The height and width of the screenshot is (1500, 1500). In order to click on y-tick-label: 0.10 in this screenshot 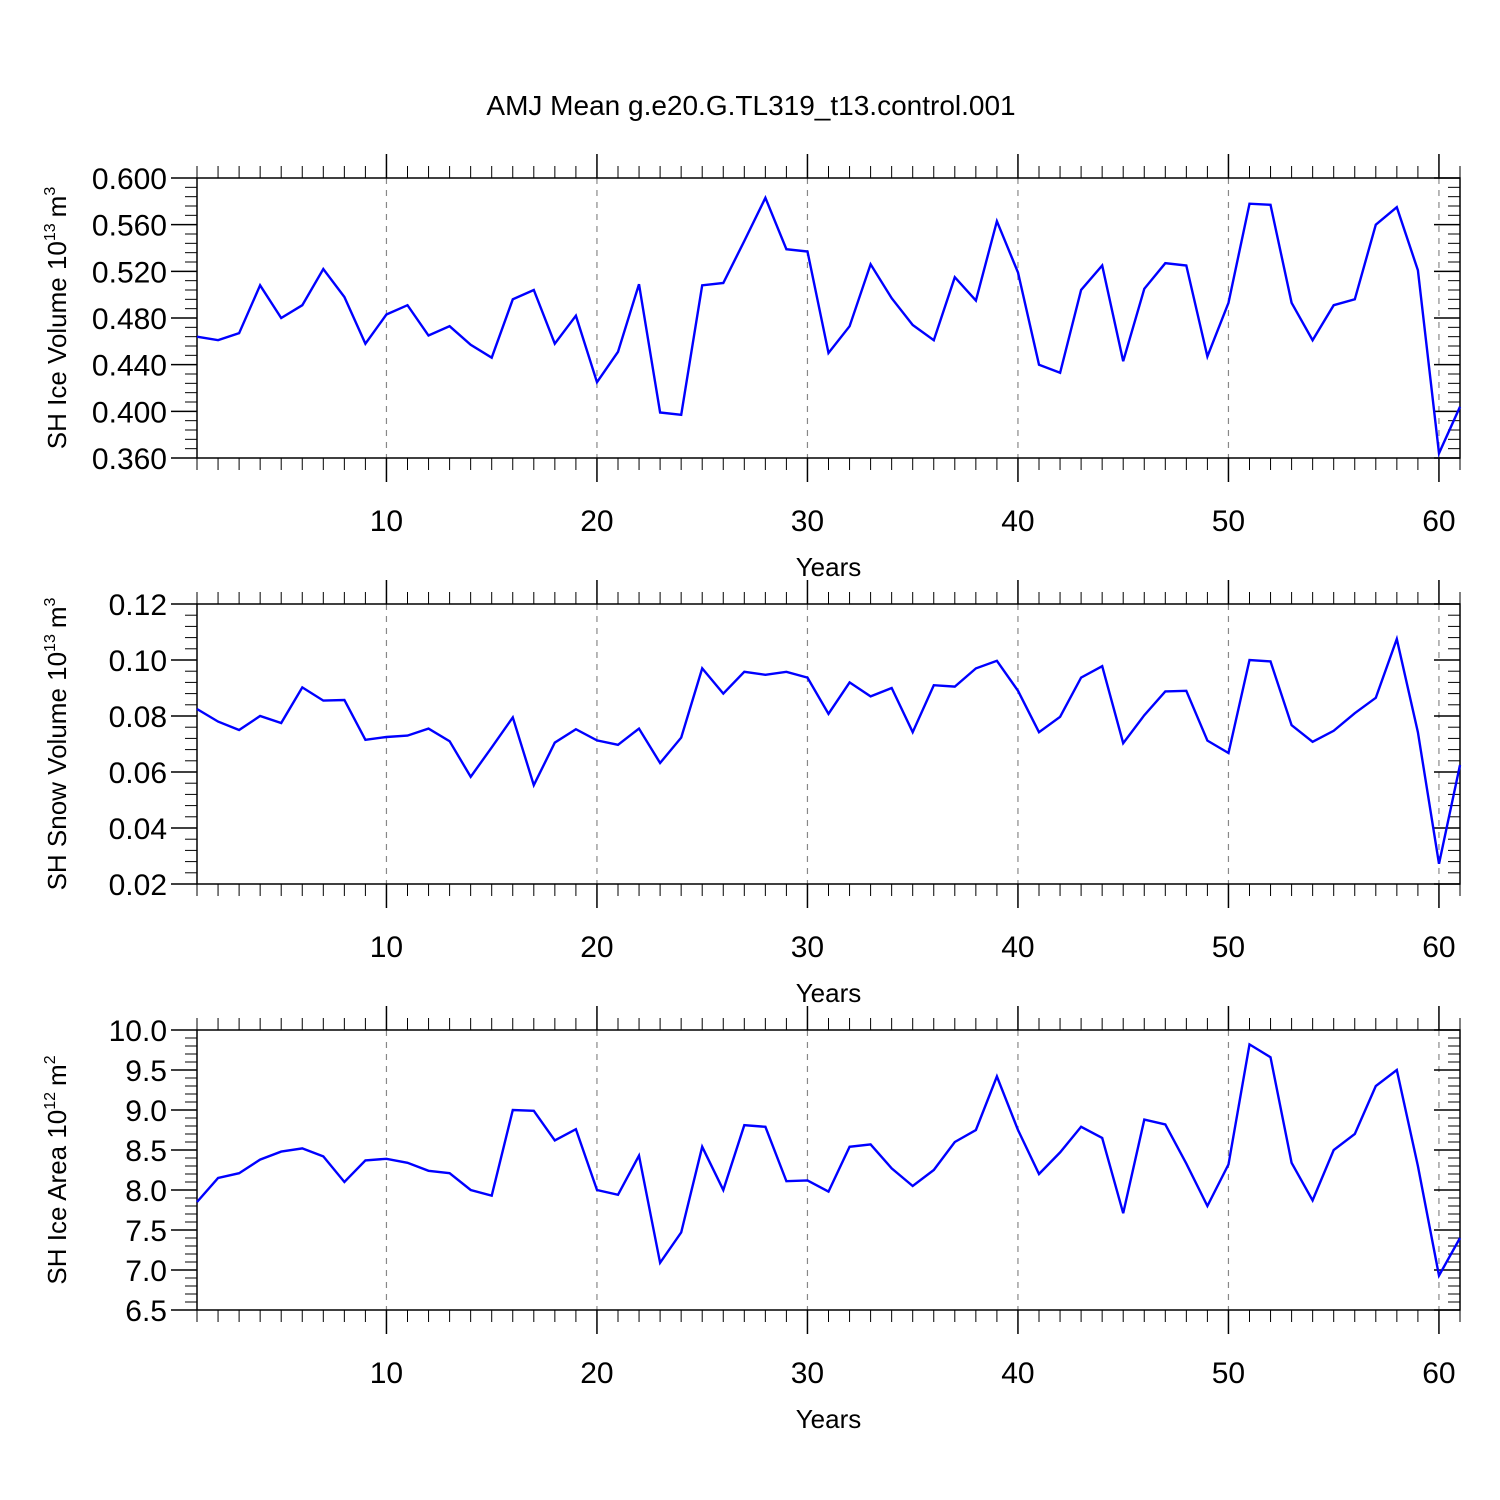, I will do `click(138, 661)`.